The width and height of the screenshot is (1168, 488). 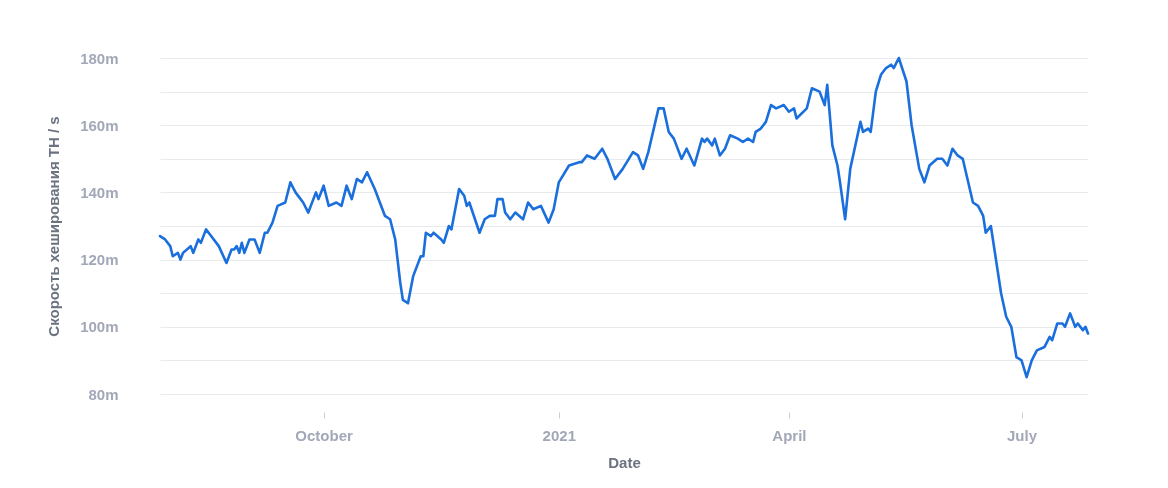 What do you see at coordinates (624, 462) in the screenshot?
I see `x-axis-title: Date` at bounding box center [624, 462].